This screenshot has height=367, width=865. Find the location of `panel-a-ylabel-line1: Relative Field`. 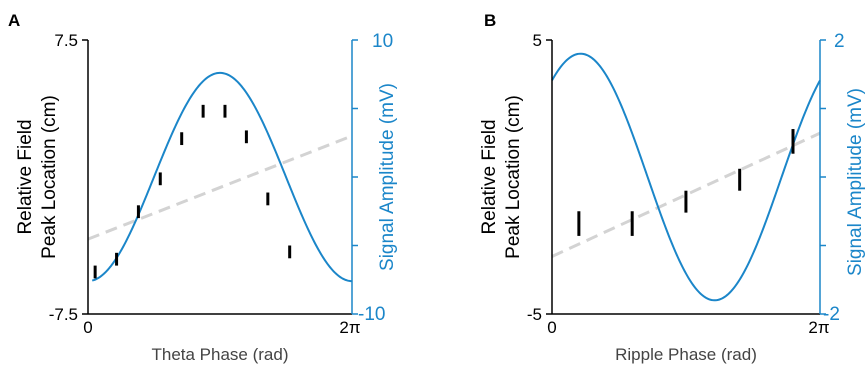

panel-a-ylabel-line1: Relative Field is located at coordinates (25, 176).